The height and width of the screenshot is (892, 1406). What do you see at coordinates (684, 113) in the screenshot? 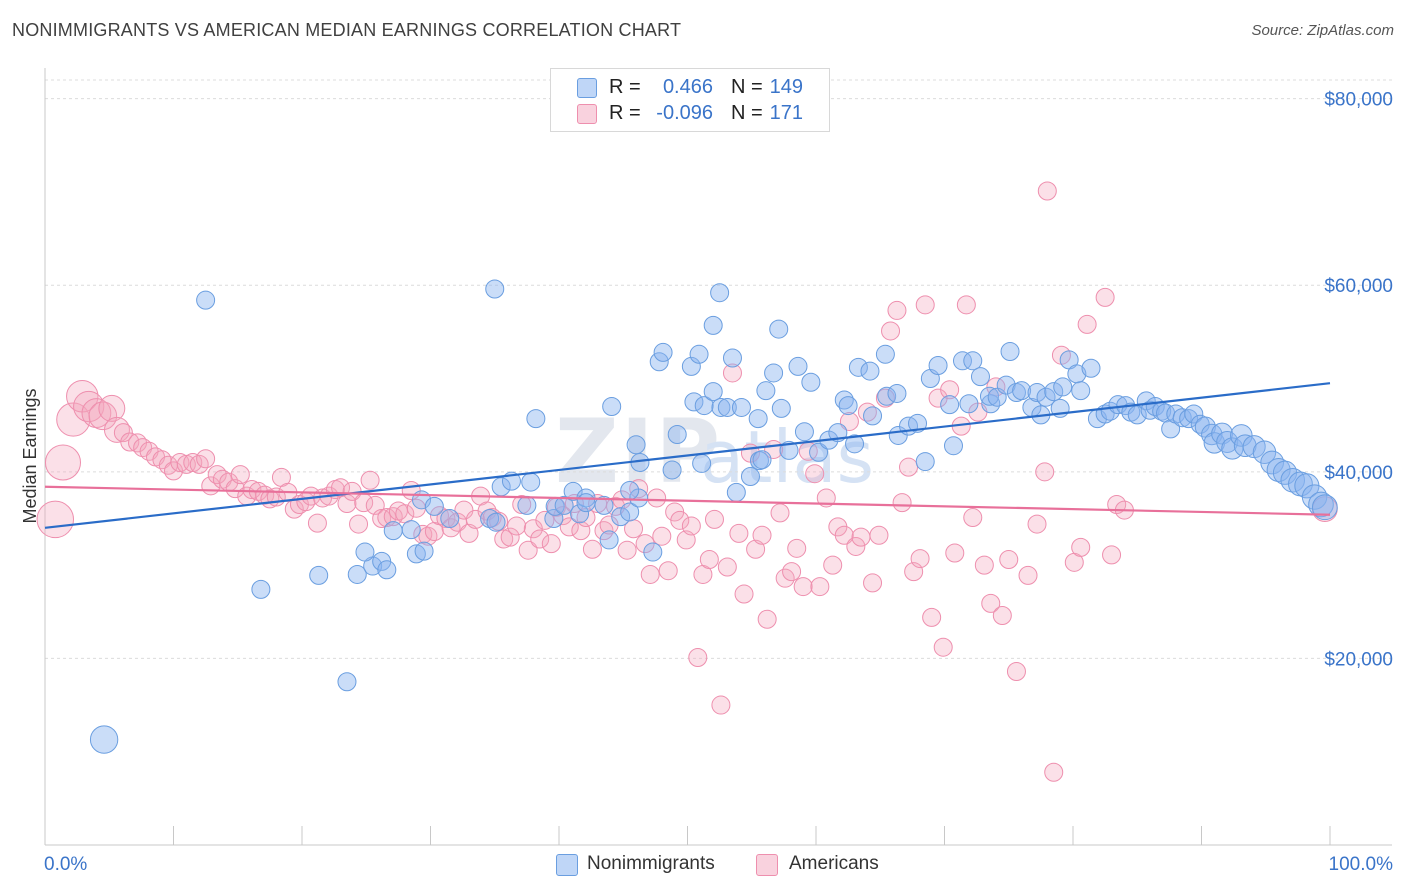
I see `legend-r-value: -0.096` at bounding box center [684, 113].